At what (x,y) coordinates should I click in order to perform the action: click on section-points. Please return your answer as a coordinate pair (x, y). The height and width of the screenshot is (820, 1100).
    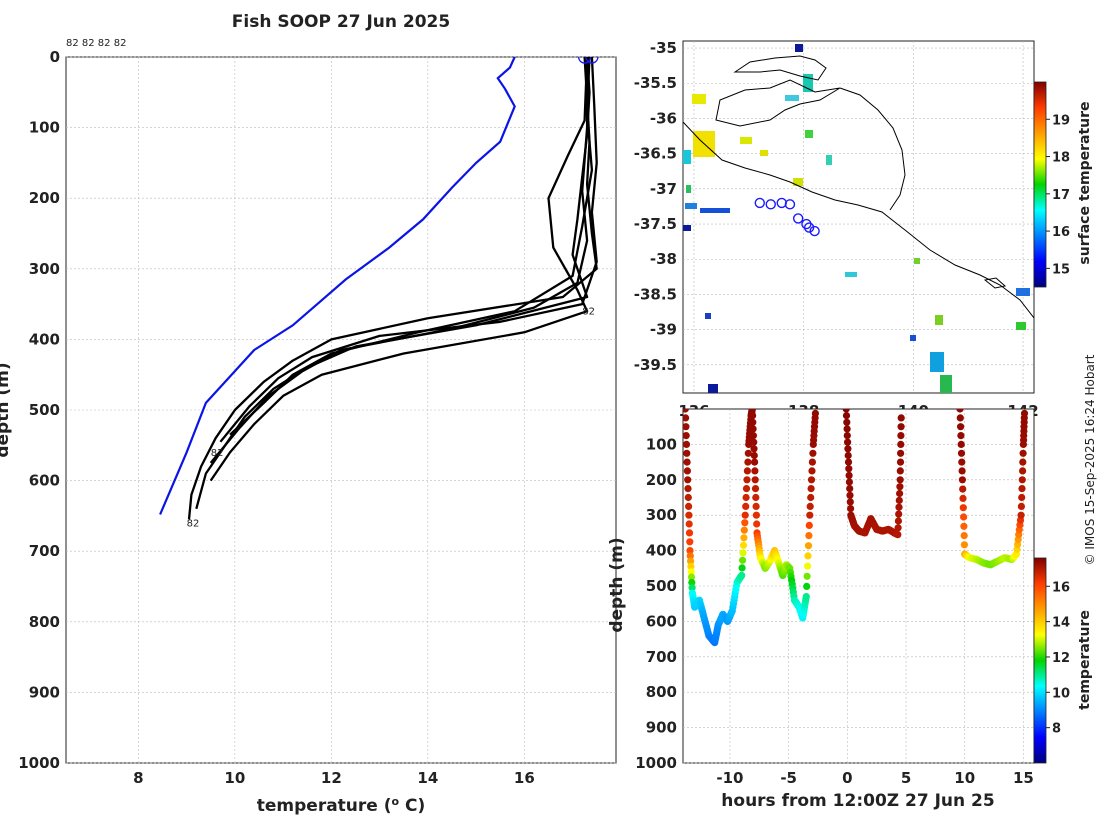
    Looking at the image, I should click on (856, 528).